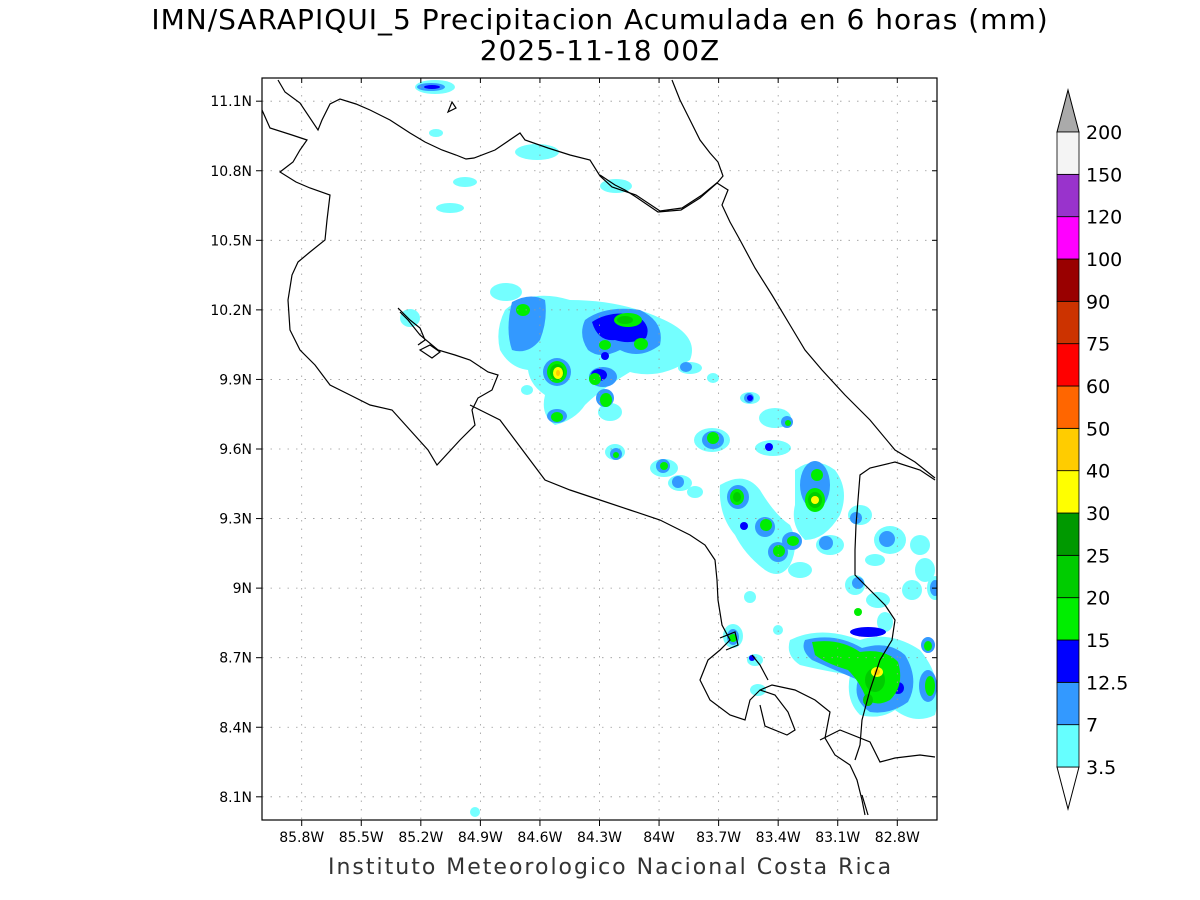  Describe the element at coordinates (1104, 218) in the screenshot. I see `colorbar-label: 120` at that location.